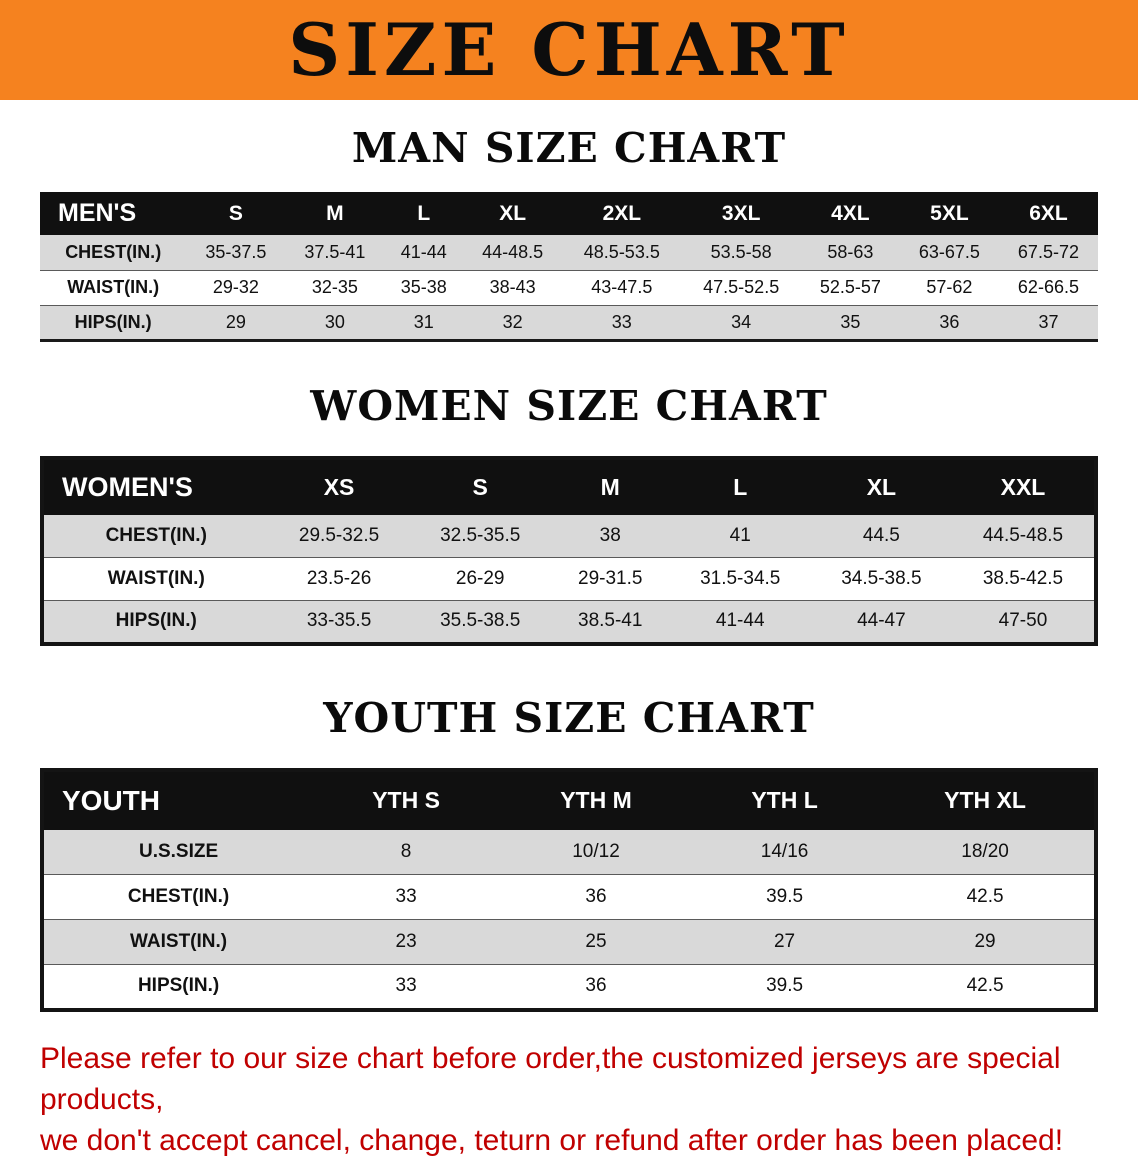 This screenshot has width=1138, height=1161. I want to click on value-cell: 35-38, so click(424, 287).